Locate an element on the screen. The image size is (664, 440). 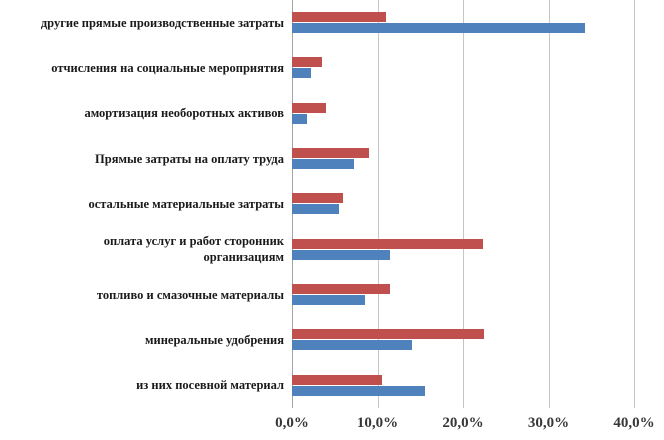
x-tick-label: 20,0% is located at coordinates (463, 423).